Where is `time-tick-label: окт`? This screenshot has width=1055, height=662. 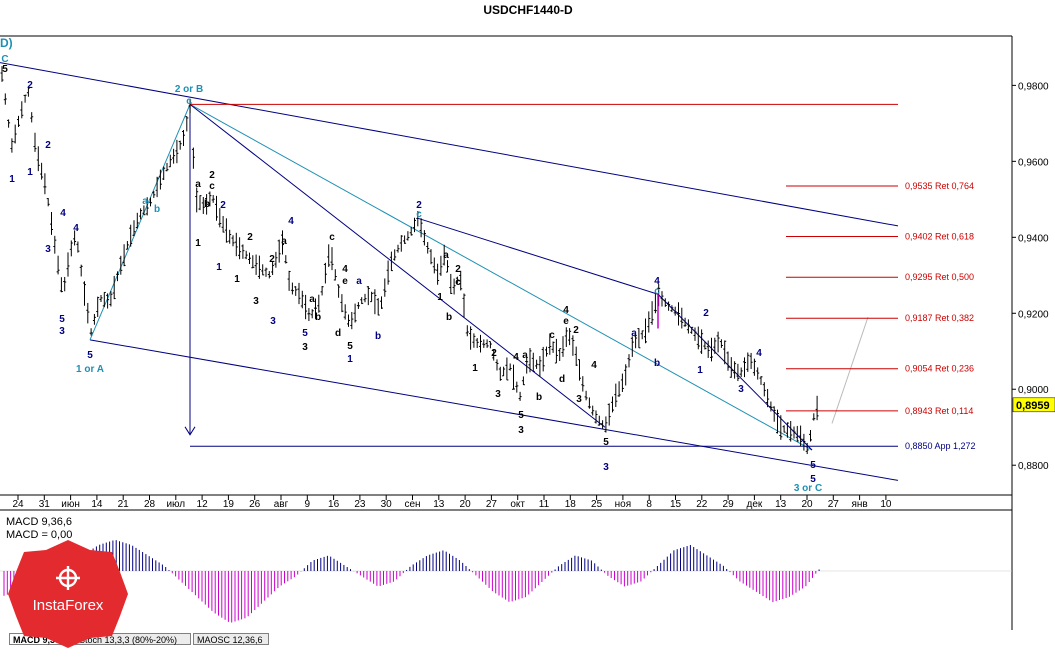 time-tick-label: окт is located at coordinates (517, 504).